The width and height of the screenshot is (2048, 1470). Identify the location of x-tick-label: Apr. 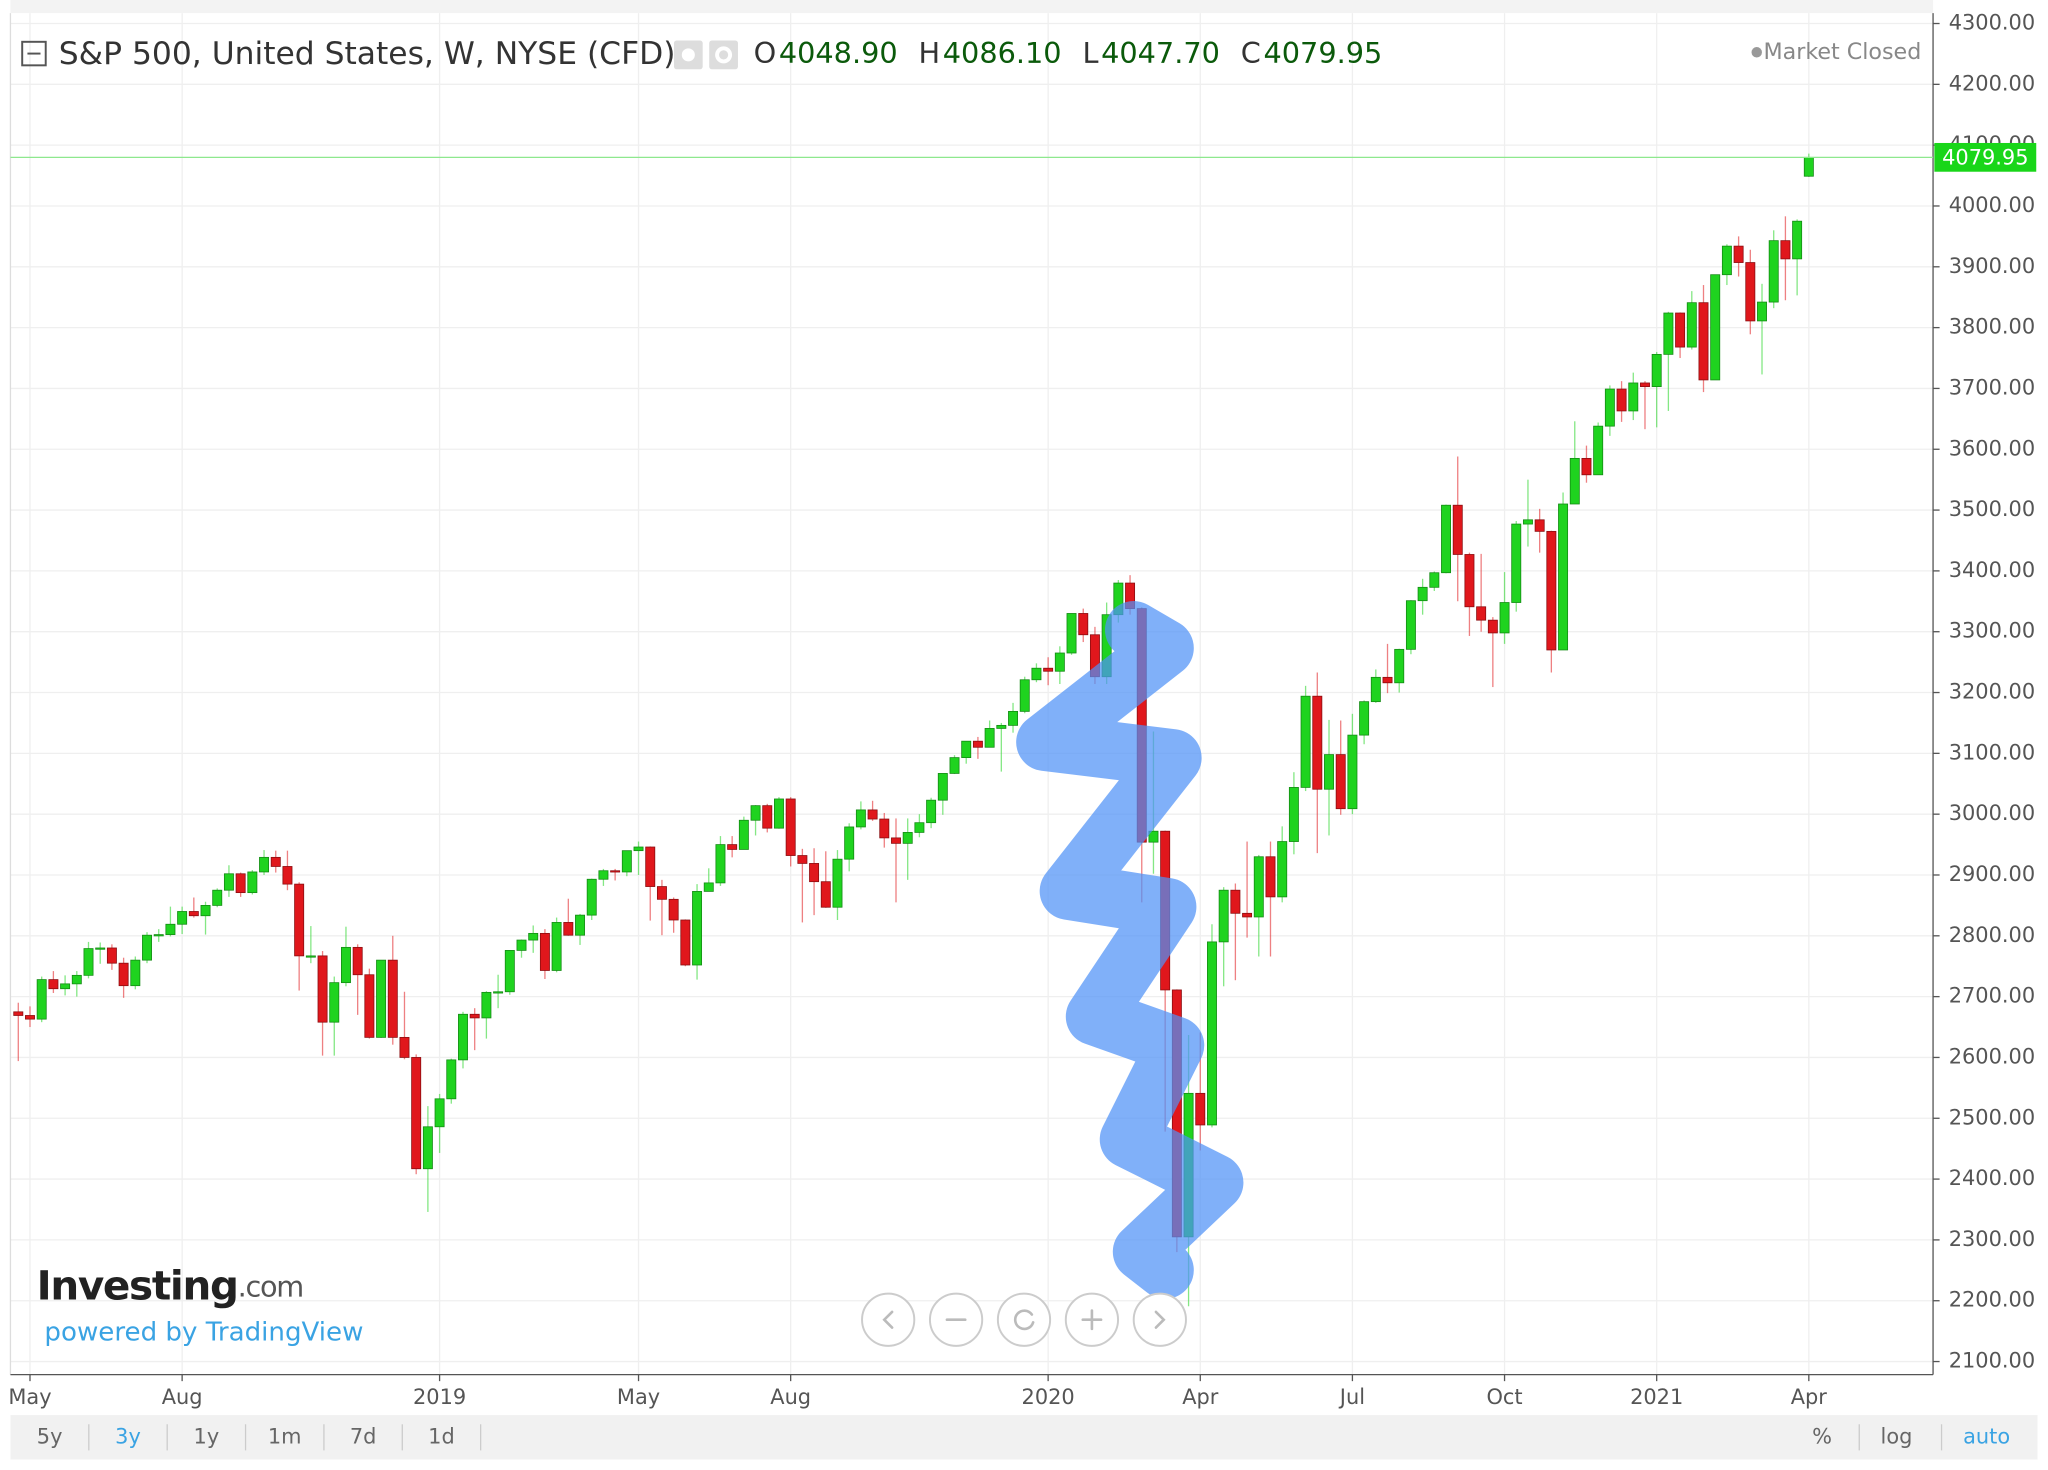
(1809, 1397).